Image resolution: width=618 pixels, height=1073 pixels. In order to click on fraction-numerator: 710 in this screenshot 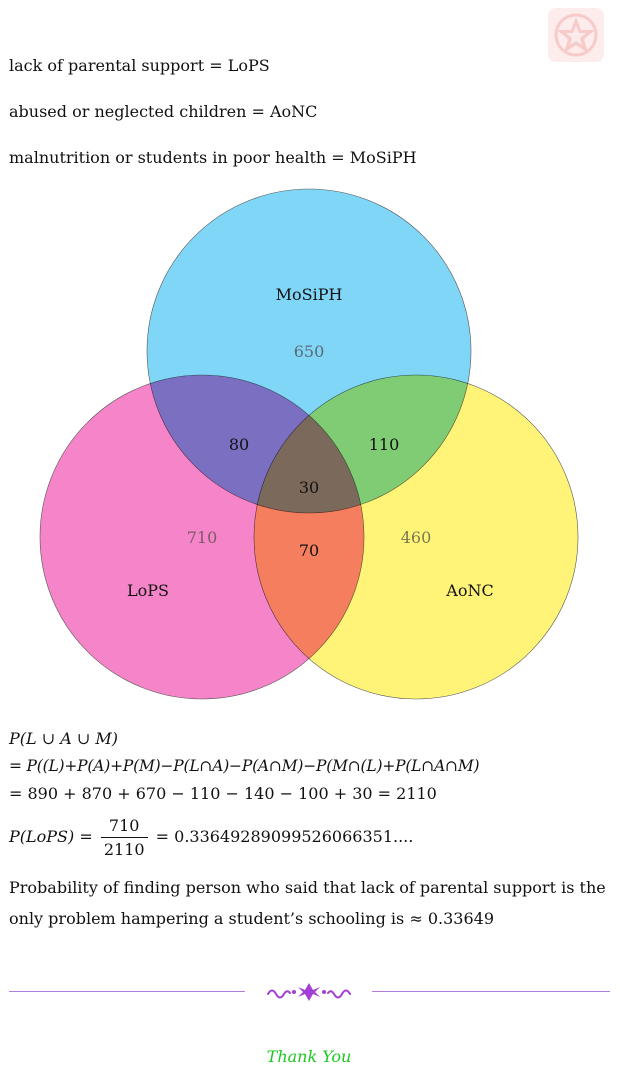, I will do `click(124, 827)`.